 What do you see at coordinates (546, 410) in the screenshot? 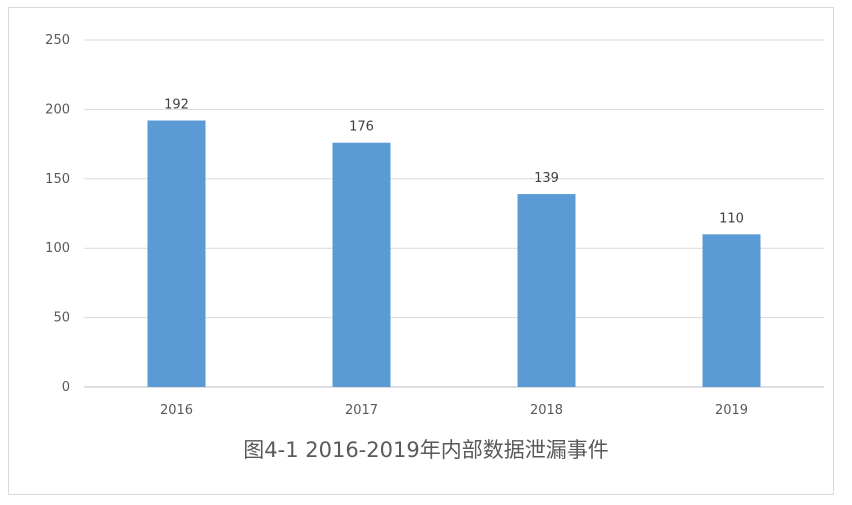
I see `x-tick-label-2018: 2018` at bounding box center [546, 410].